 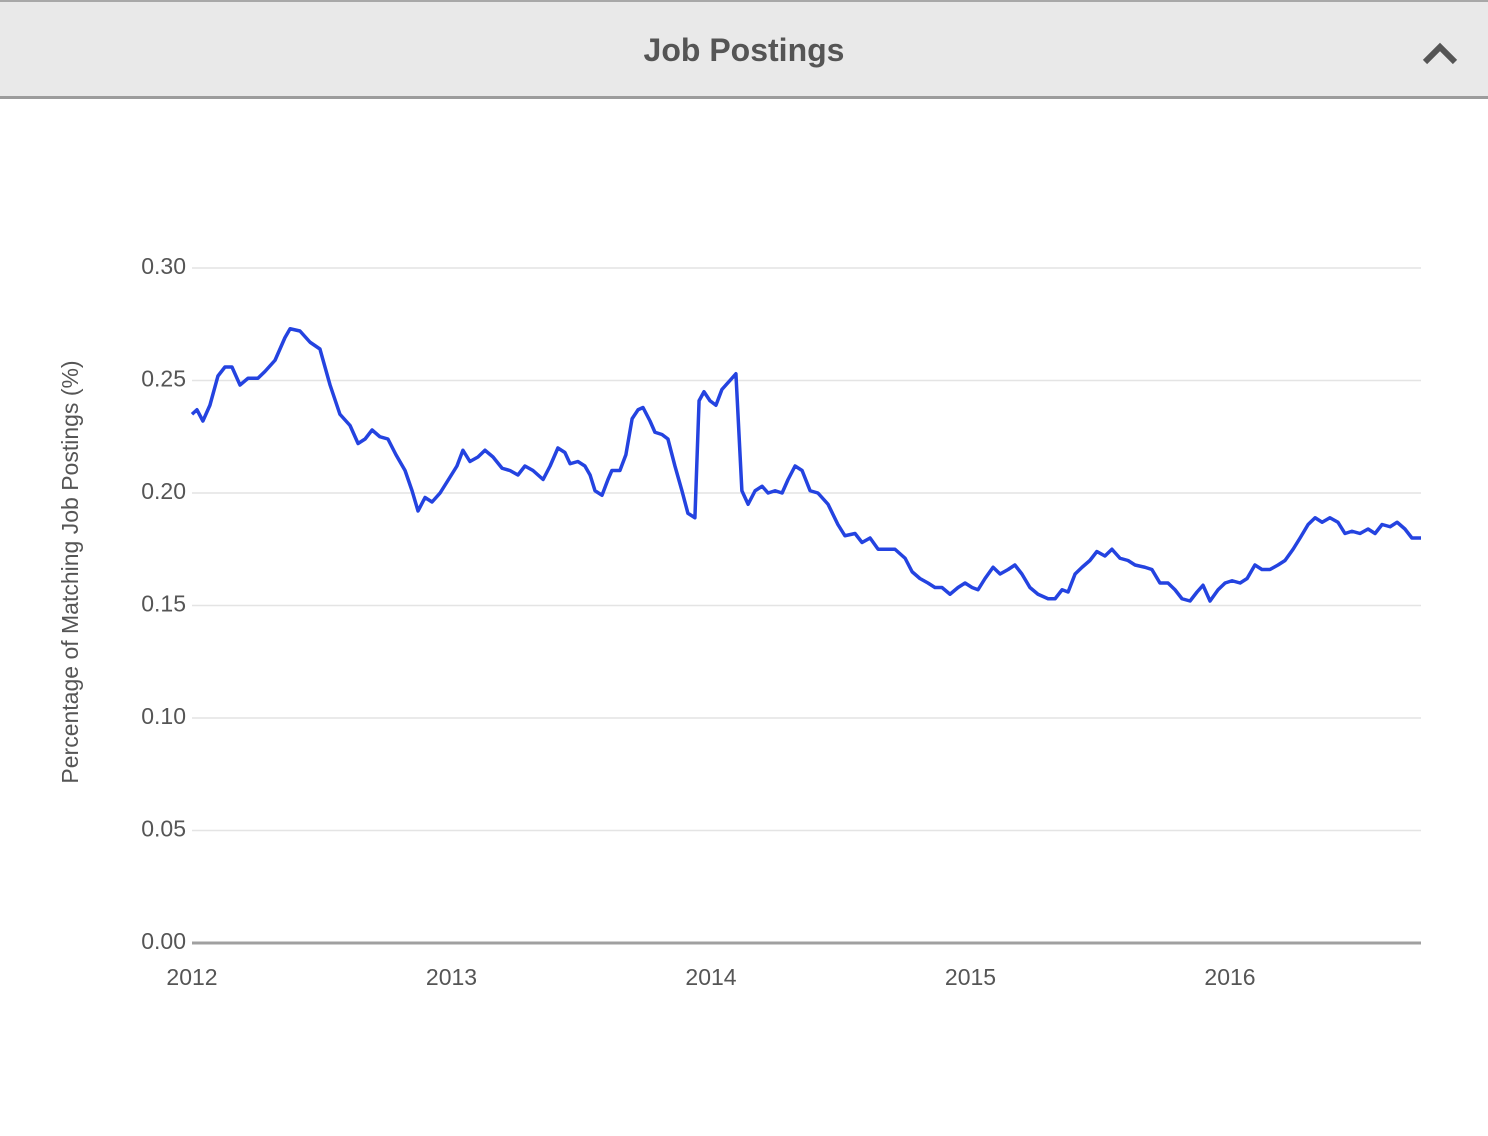 I want to click on panel-header: Job Postings, so click(x=744, y=49).